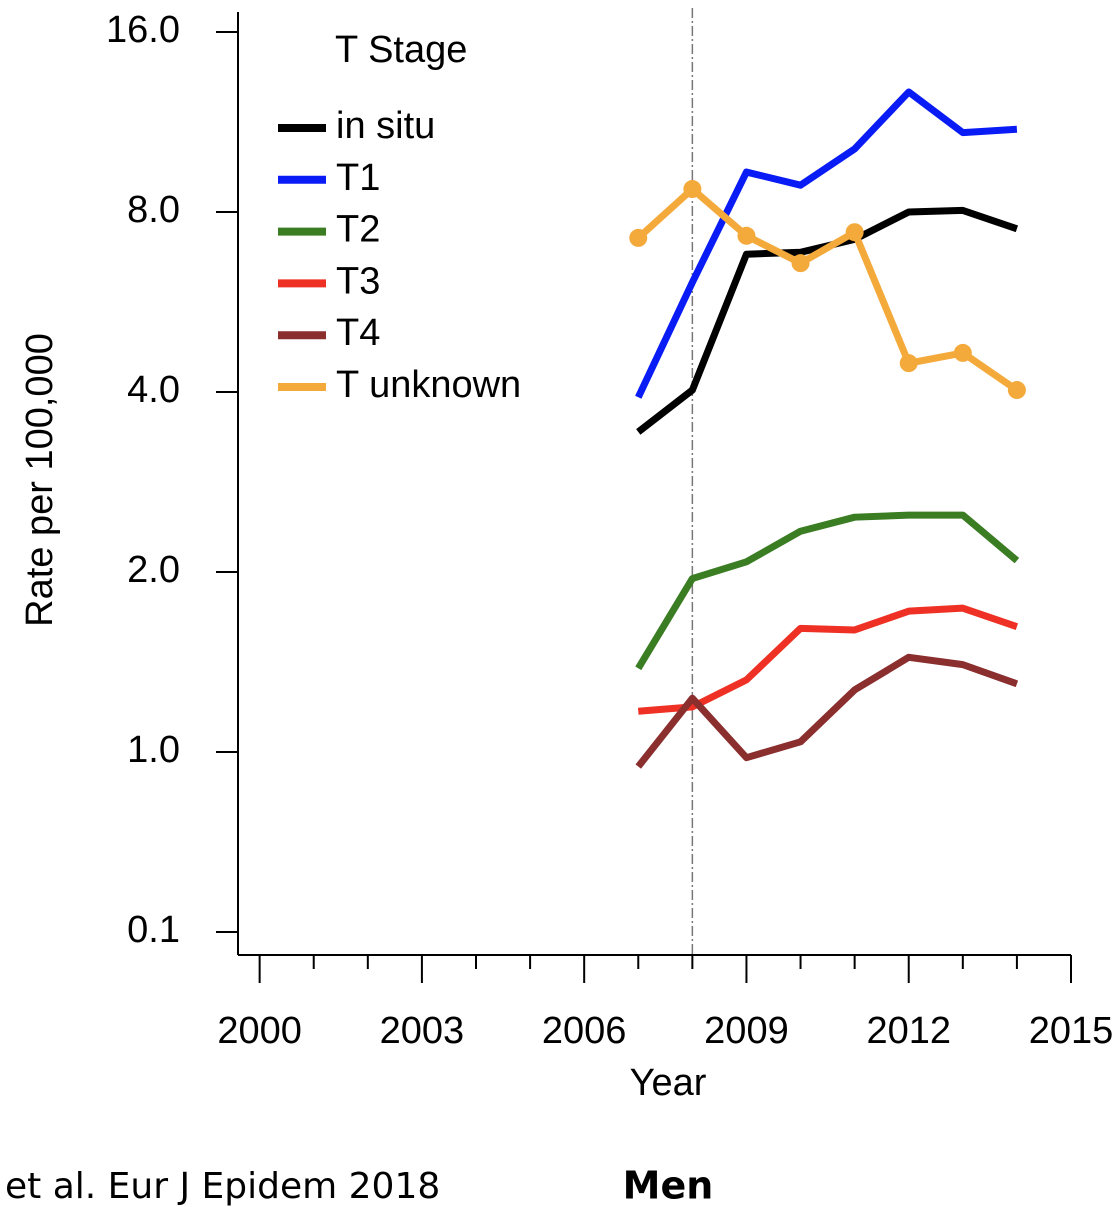  I want to click on x-tick-label: 2003, so click(422, 1031).